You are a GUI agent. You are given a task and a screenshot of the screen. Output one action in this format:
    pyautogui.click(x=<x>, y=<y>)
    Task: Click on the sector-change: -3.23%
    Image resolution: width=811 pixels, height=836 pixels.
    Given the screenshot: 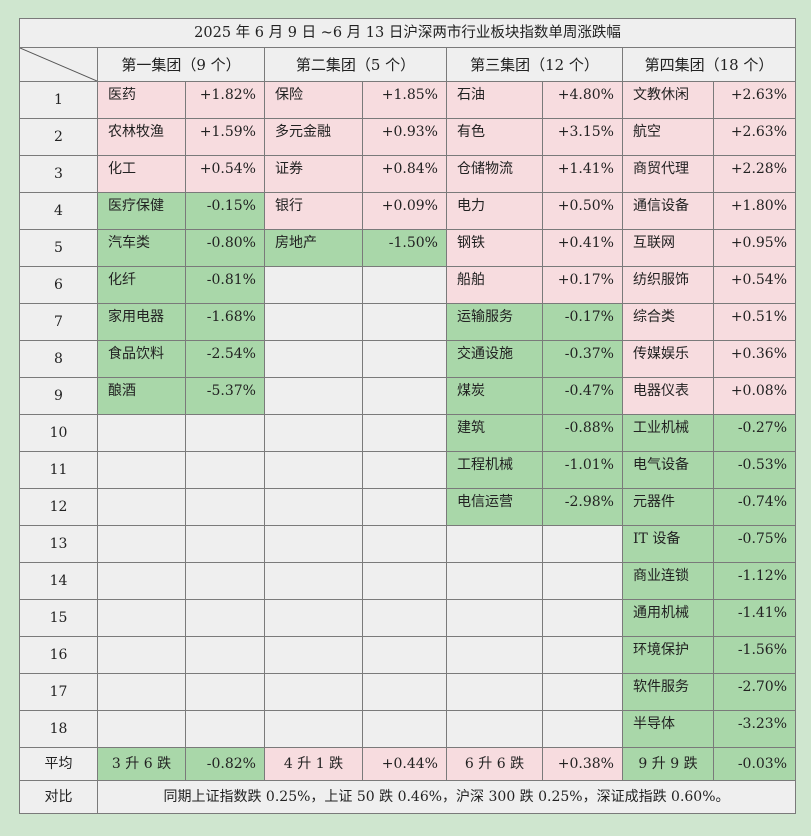 What is the action you would take?
    pyautogui.click(x=754, y=729)
    